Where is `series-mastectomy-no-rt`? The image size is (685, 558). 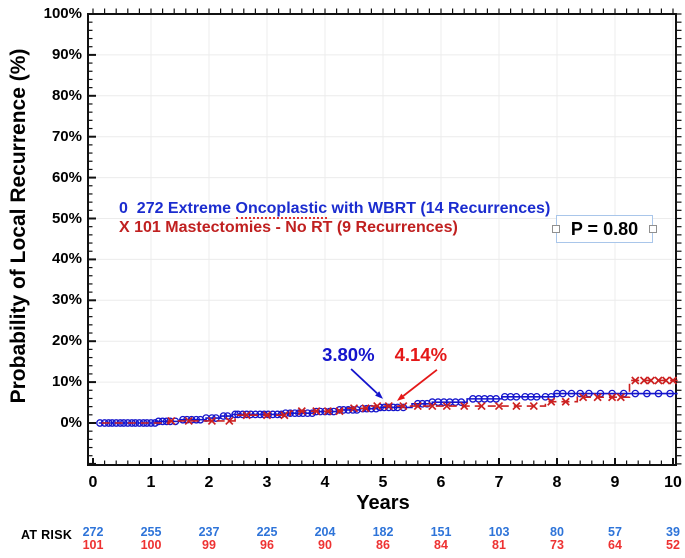 series-mastectomy-no-rt is located at coordinates (389, 401).